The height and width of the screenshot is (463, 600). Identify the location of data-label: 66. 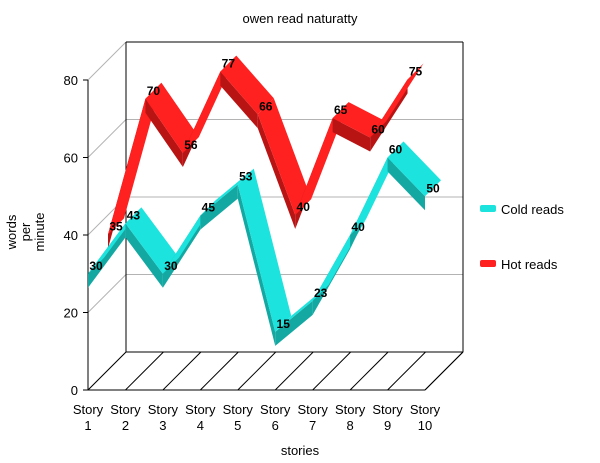
(266, 106).